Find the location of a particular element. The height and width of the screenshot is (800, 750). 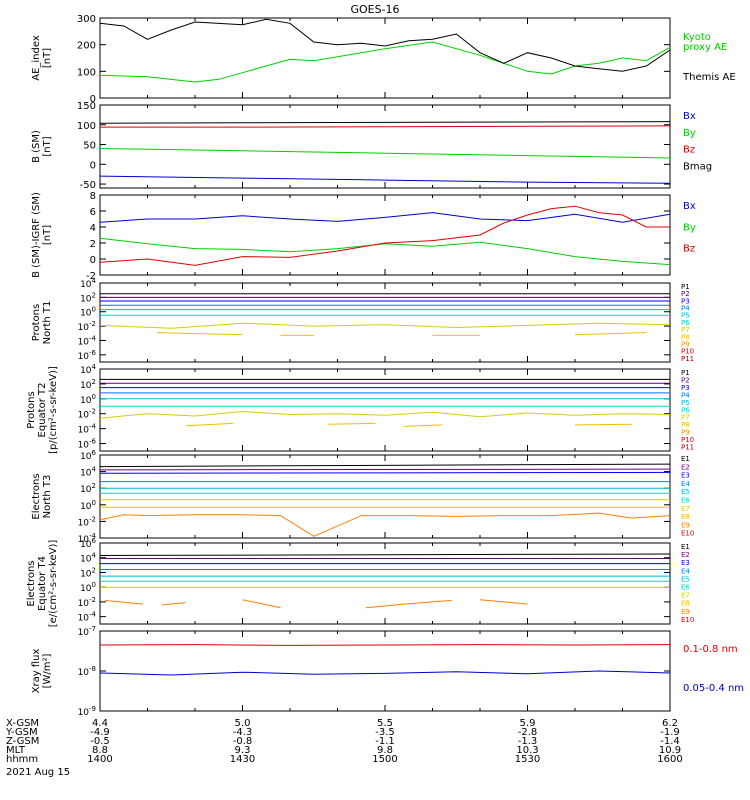

orbit-row-label: X-GSM is located at coordinates (22, 723).